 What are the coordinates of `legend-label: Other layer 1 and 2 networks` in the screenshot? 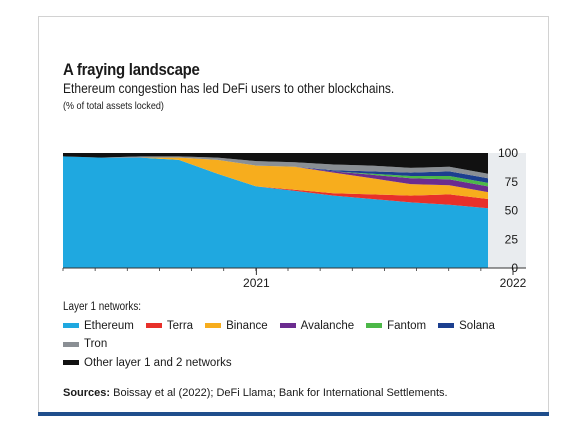 It's located at (158, 362).